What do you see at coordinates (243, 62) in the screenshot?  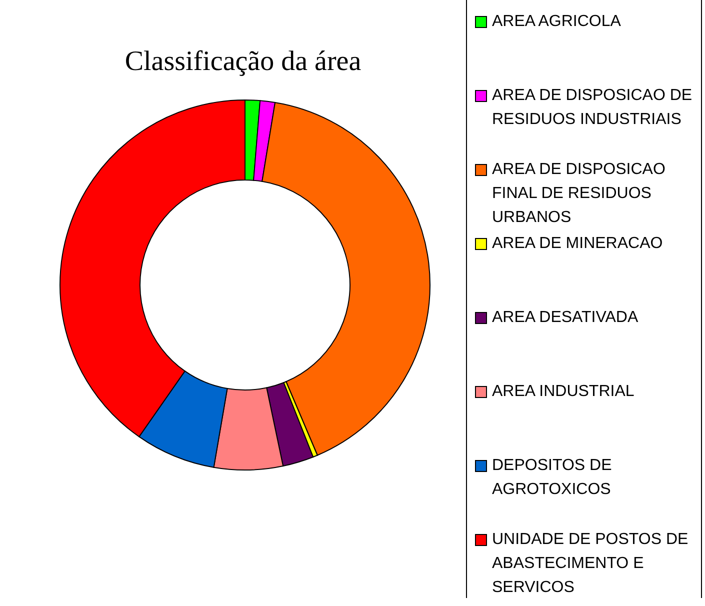 I see `text: Classificação da área` at bounding box center [243, 62].